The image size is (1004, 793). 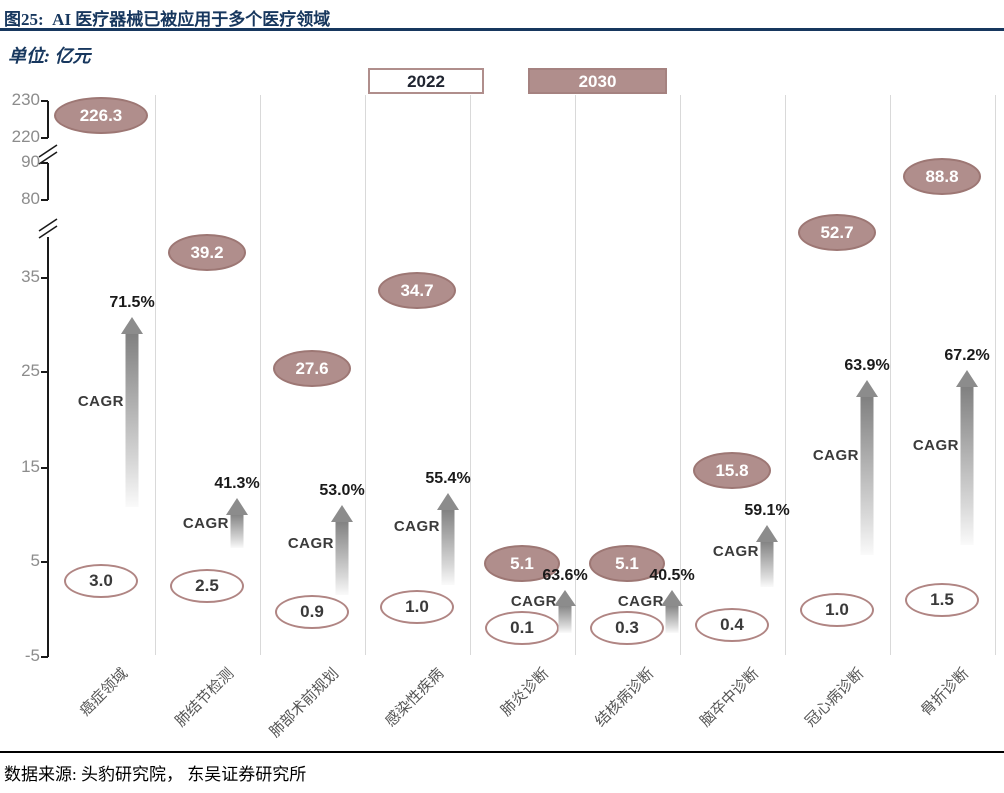 What do you see at coordinates (837, 232) in the screenshot?
I see `bubble-2030: 52.7` at bounding box center [837, 232].